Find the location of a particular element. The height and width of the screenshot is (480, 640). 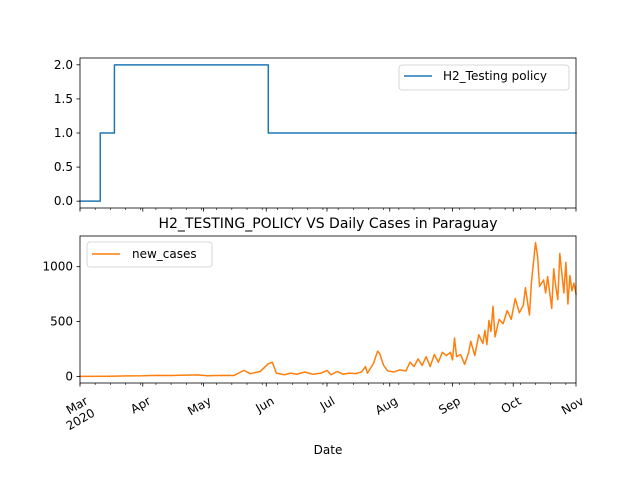

bottom-legend: new_cases is located at coordinates (149, 254).